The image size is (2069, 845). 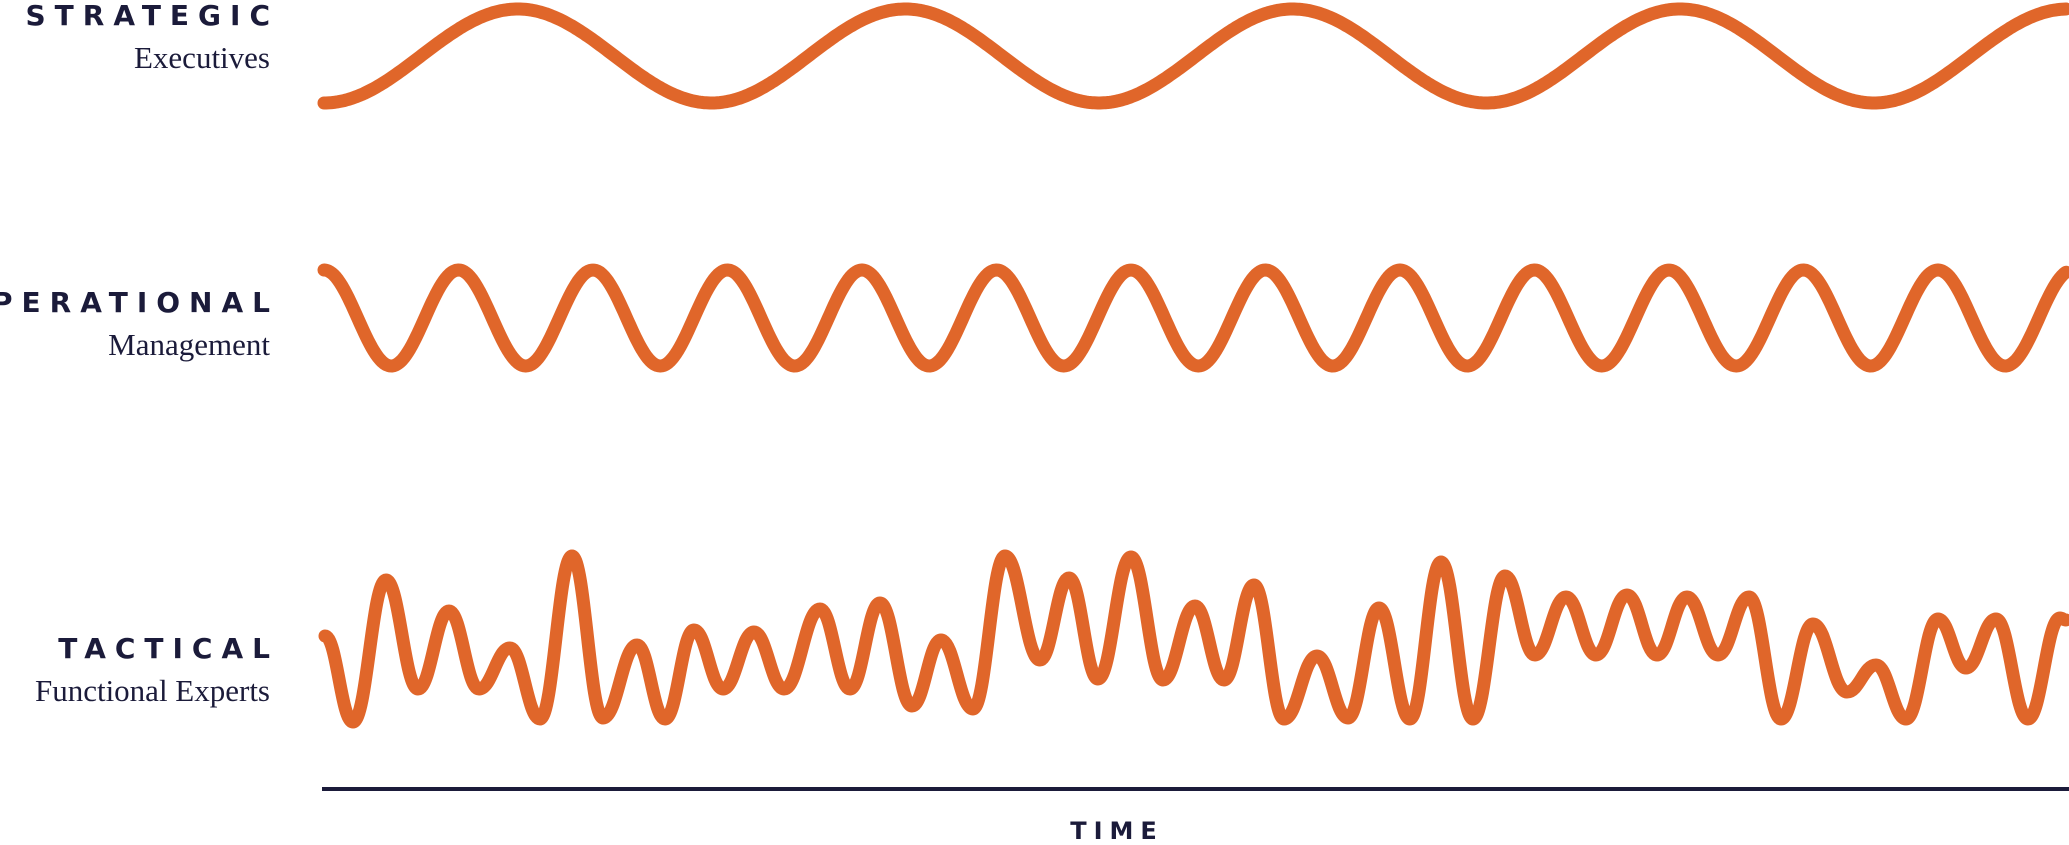 What do you see at coordinates (1117, 831) in the screenshot?
I see `time-axis-label: TIME` at bounding box center [1117, 831].